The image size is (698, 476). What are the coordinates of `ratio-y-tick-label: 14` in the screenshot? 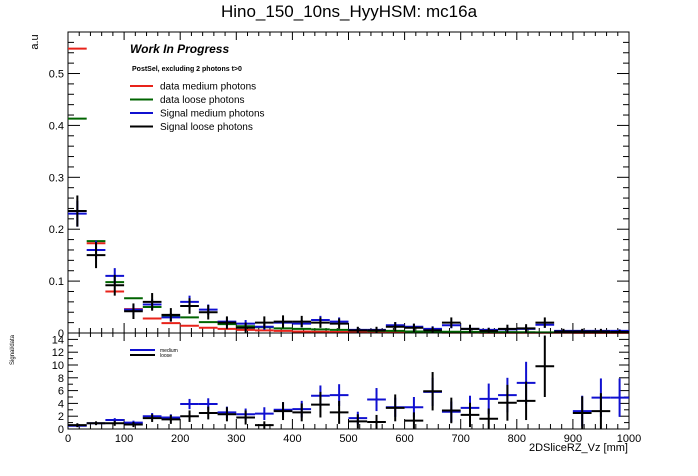 It's located at (58, 340).